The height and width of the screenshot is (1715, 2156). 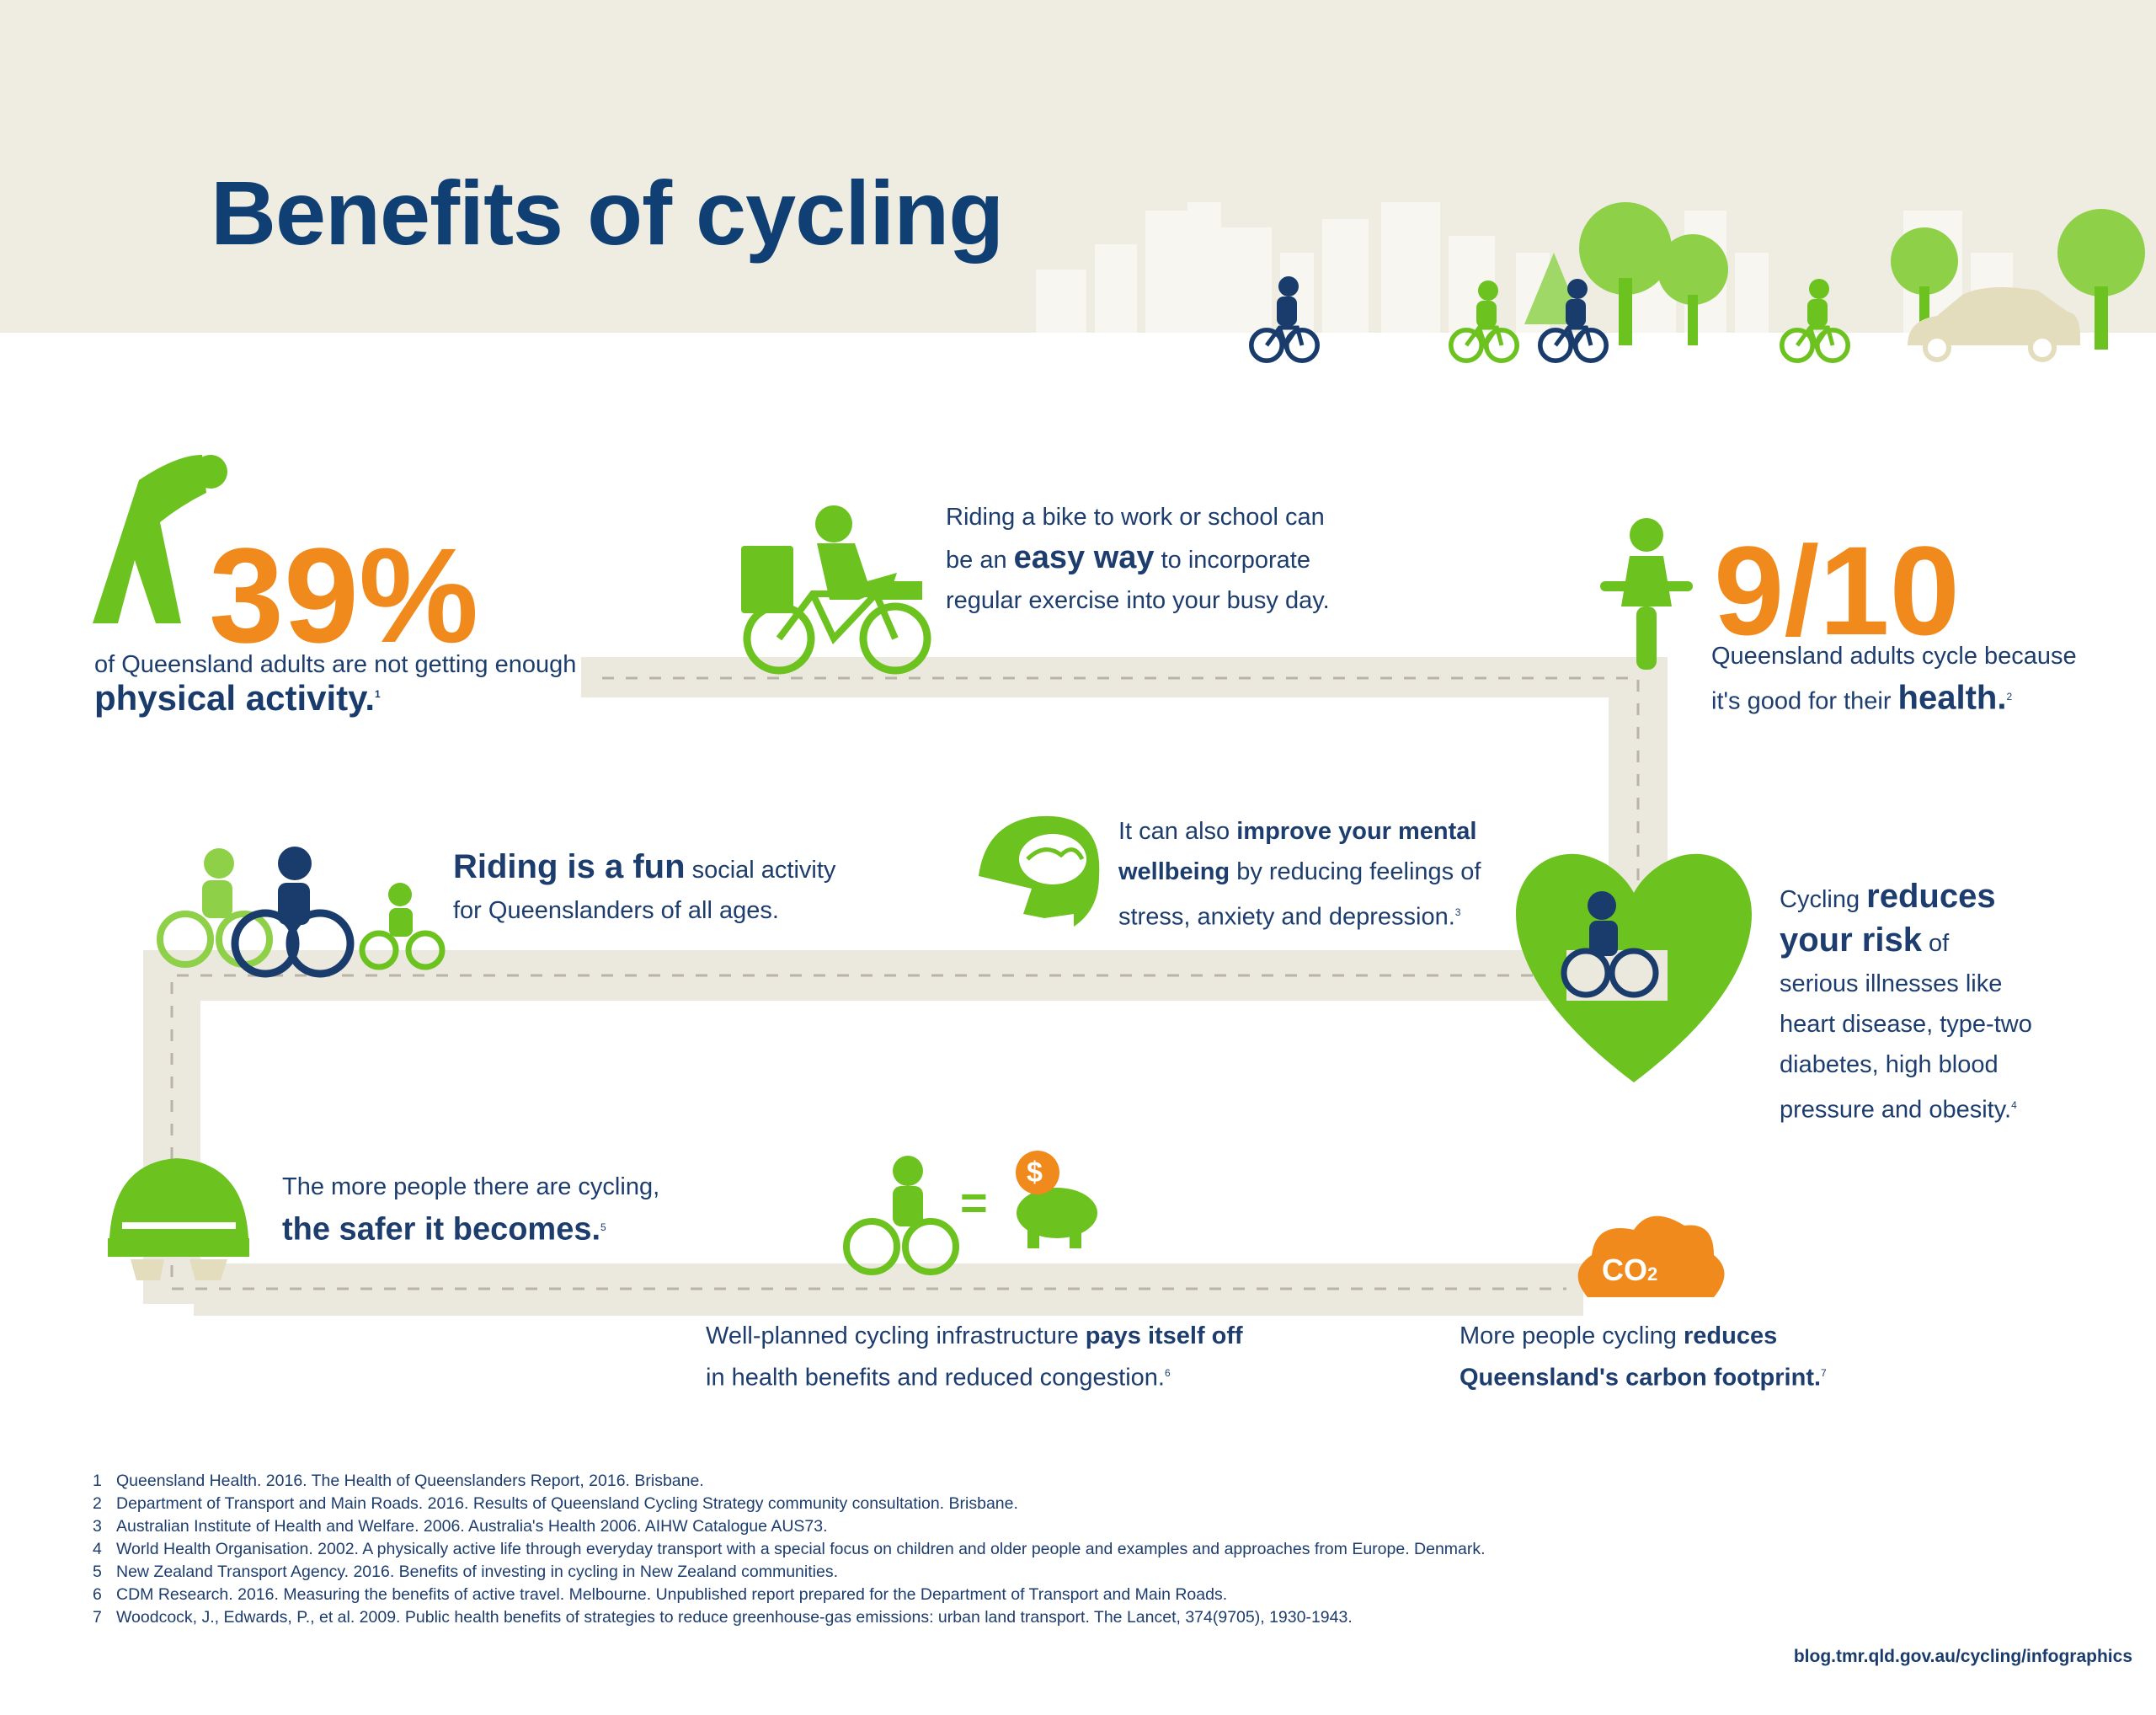 I want to click on brain-head-icon, so click(x=1039, y=871).